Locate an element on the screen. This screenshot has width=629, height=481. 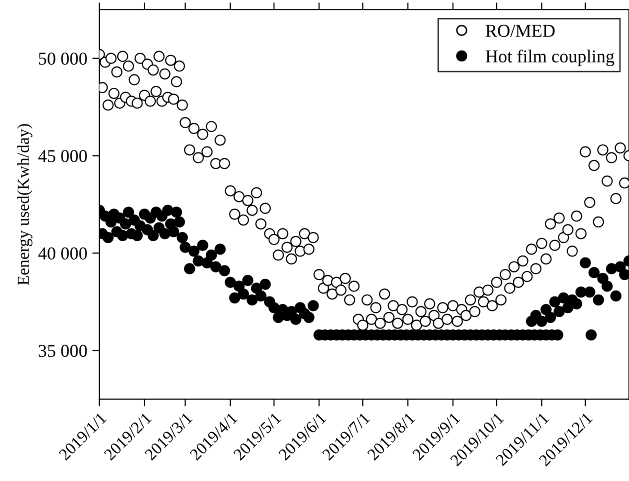
legend-label: Hot film coupling is located at coordinates (550, 58).